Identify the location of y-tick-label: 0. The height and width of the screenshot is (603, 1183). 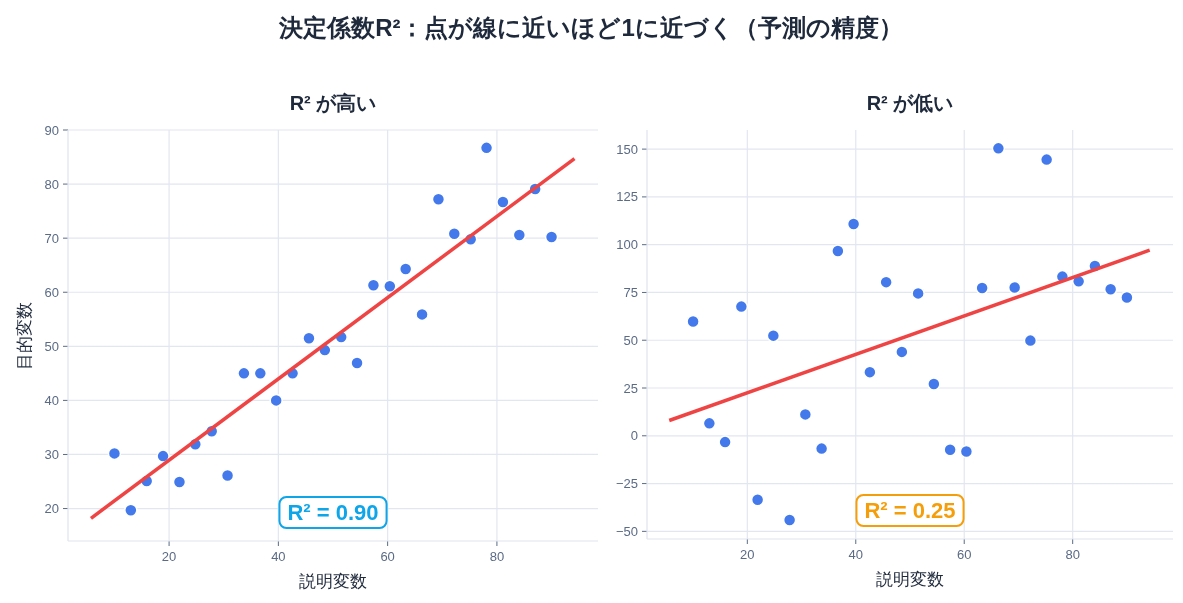
(634, 436).